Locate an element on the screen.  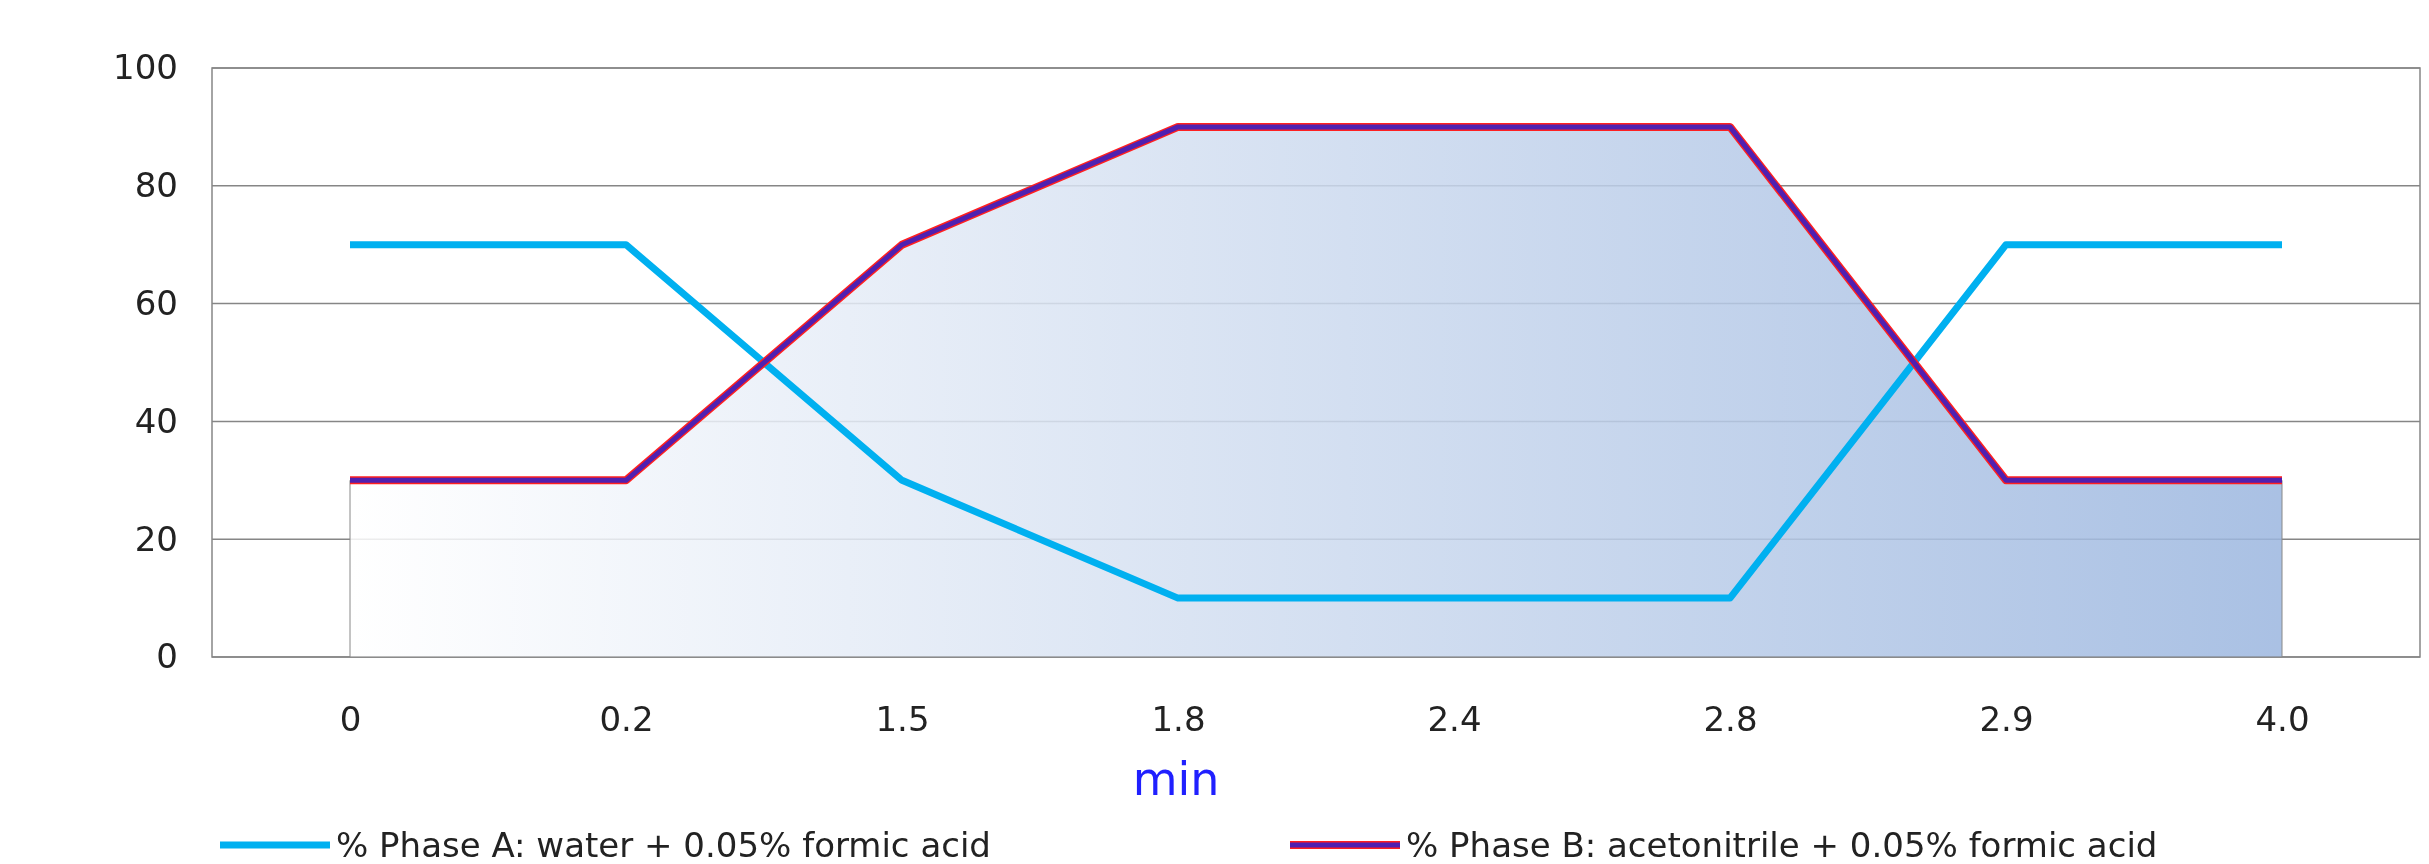
x-tick-label: 0.2 is located at coordinates (626, 719).